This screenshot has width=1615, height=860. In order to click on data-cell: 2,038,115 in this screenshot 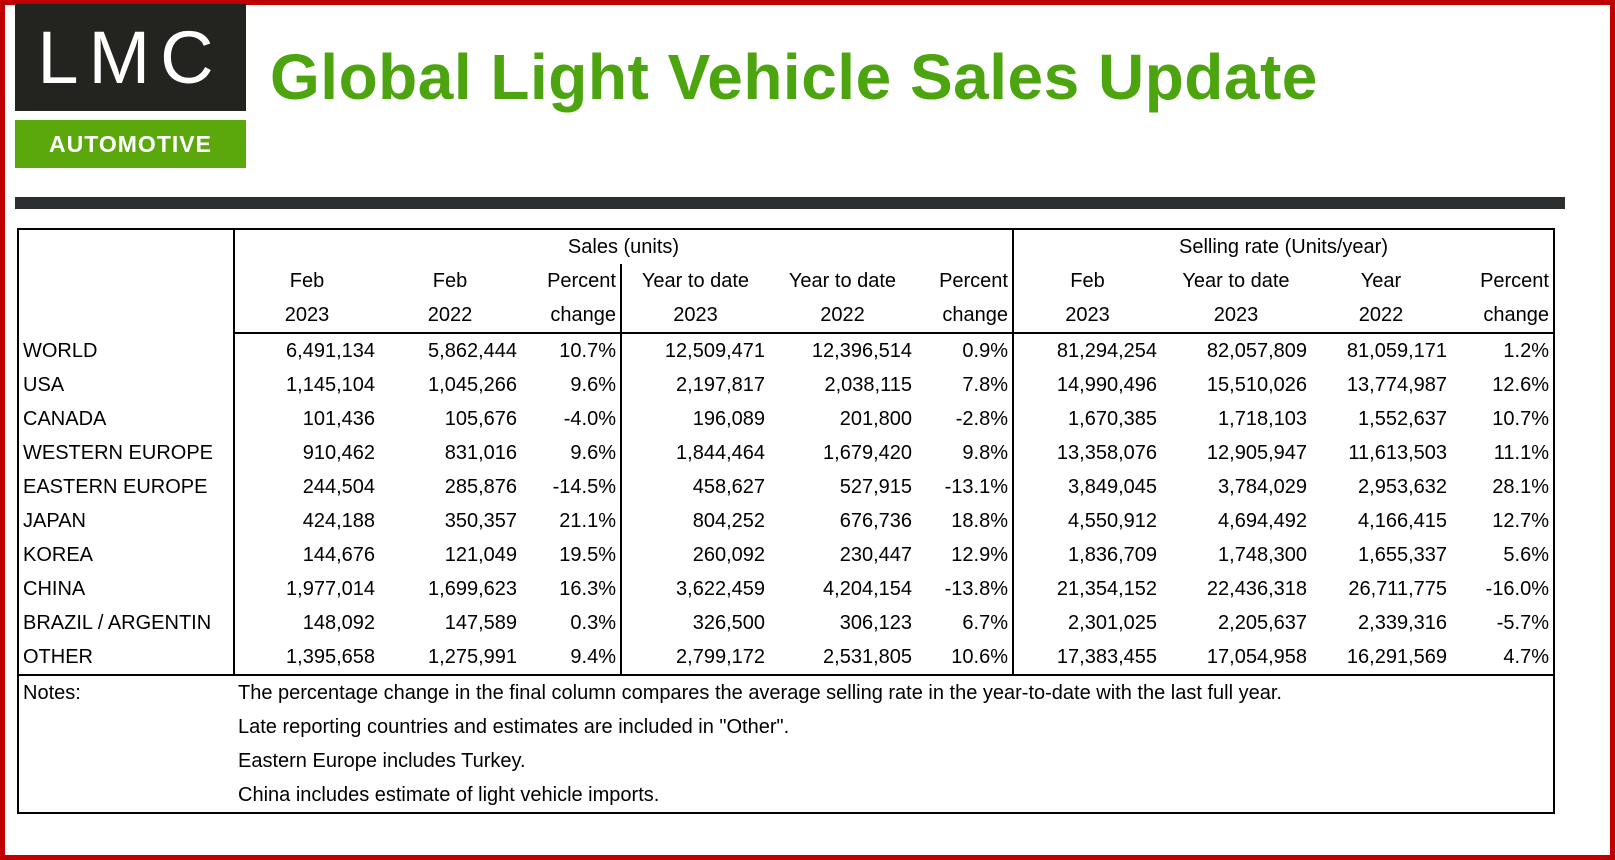, I will do `click(868, 385)`.